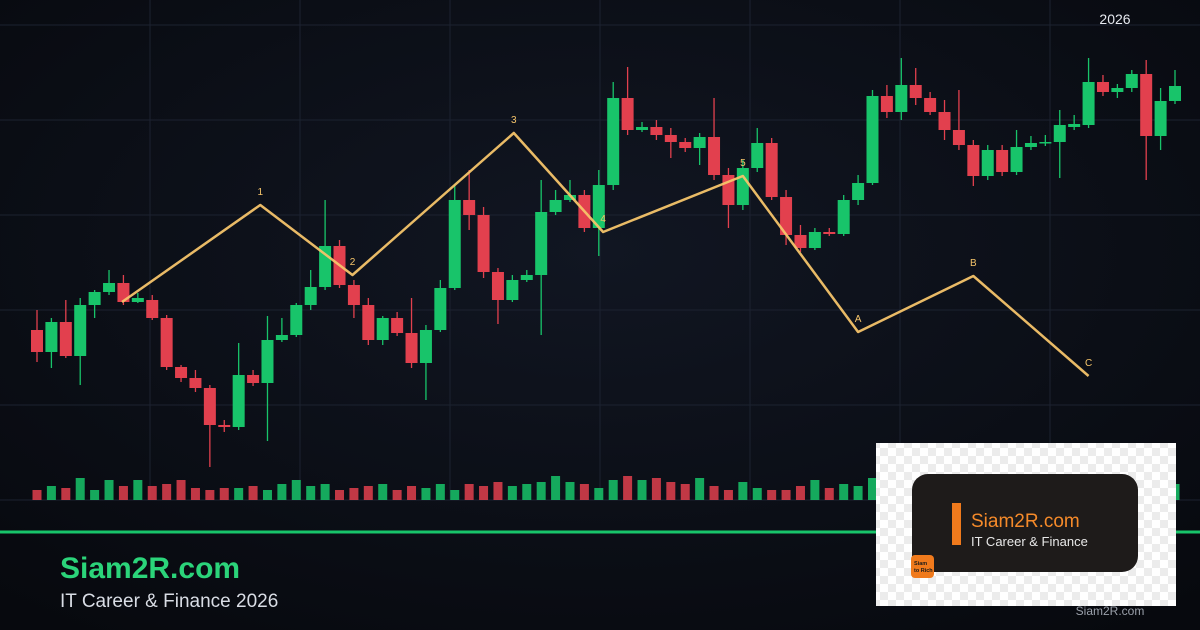 This screenshot has width=1200, height=630. Describe the element at coordinates (150, 568) in the screenshot. I see `brand-title: Siam2R.com` at that location.